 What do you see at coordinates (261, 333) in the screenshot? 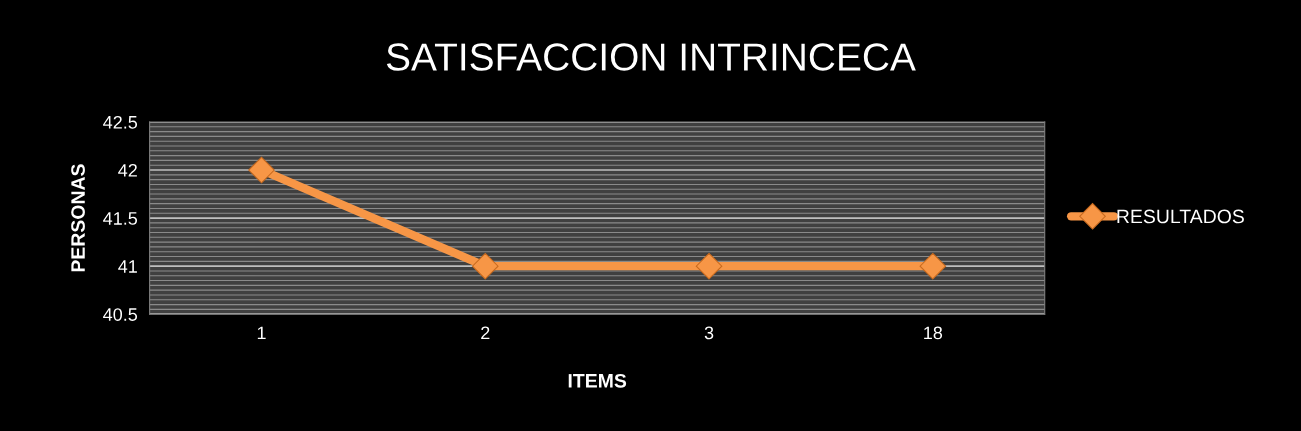
I see `x-tick-label: 1` at bounding box center [261, 333].